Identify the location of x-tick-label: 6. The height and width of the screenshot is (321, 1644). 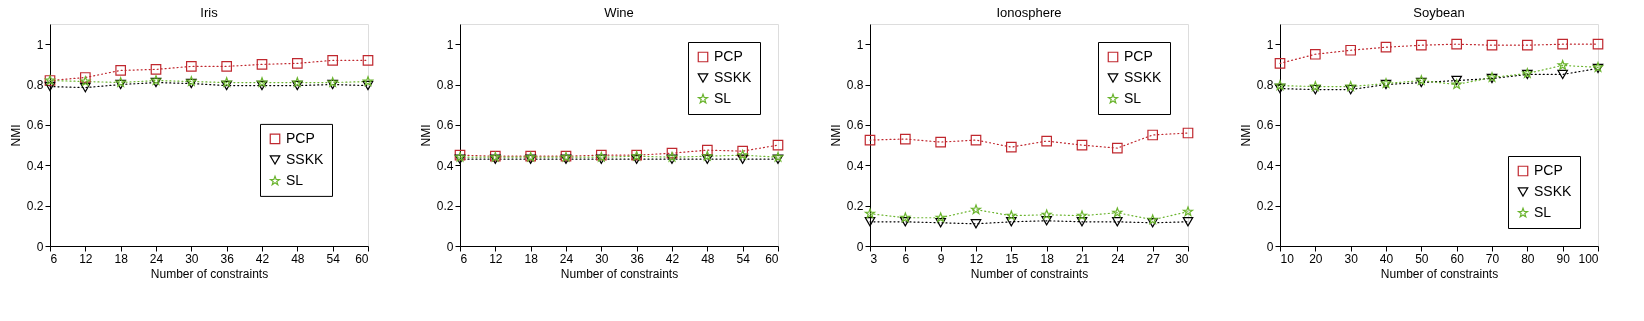
(464, 258).